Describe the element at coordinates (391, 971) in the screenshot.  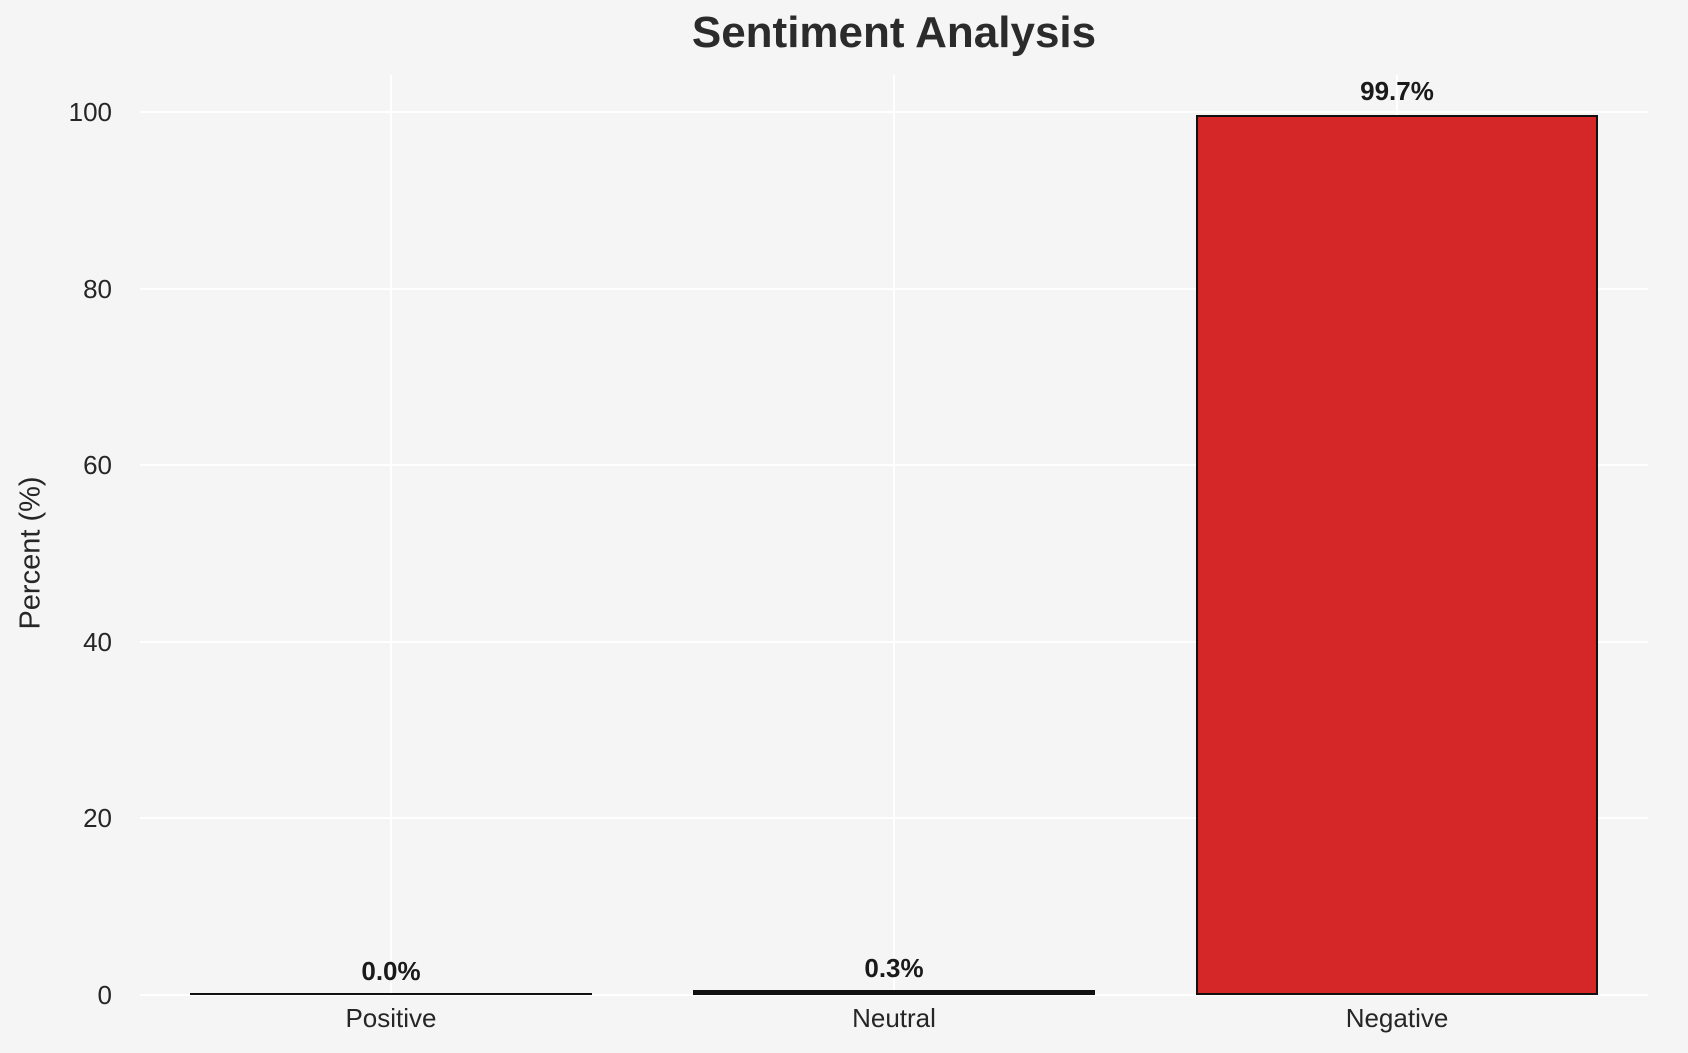
I see `value-label-positive: 0.0%` at that location.